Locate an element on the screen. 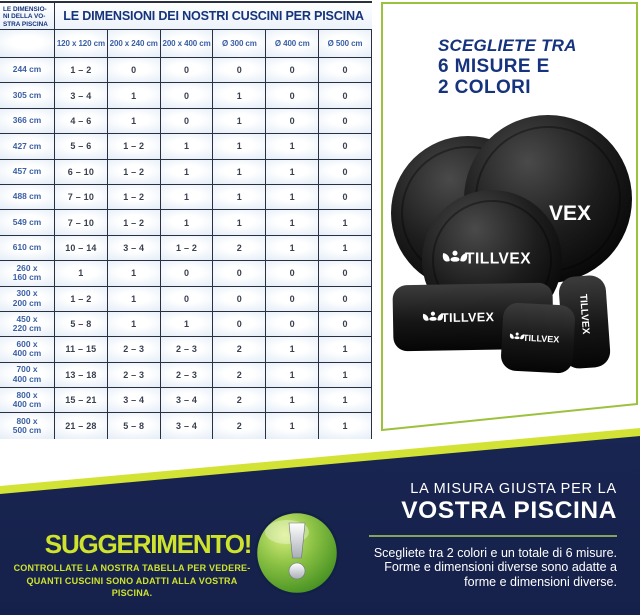  pool-cushion-pillow-small: TILLVEX is located at coordinates (538, 338).